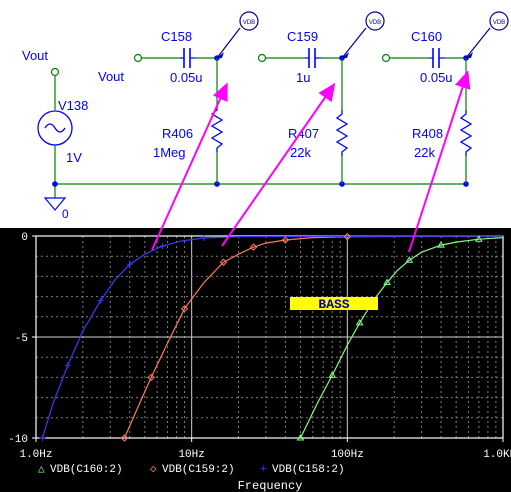 This screenshot has width=511, height=492. What do you see at coordinates (437, 58) in the screenshot?
I see `capacitor-c160` at bounding box center [437, 58].